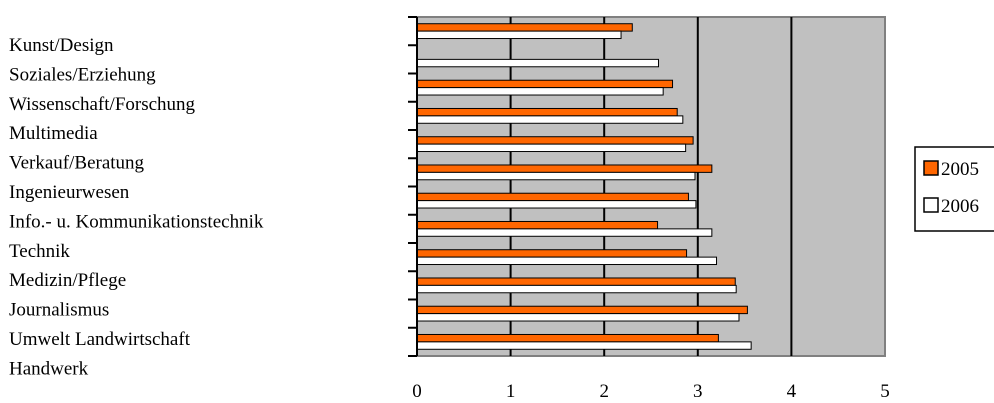 This screenshot has width=994, height=403. Describe the element at coordinates (102, 104) in the screenshot. I see `category-label: Wissenschaft/Forschung` at that location.